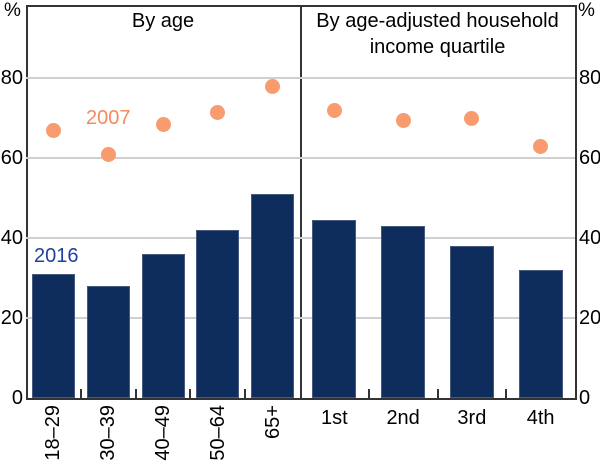  Describe the element at coordinates (12, 10) in the screenshot. I see `y-axis-unit-left: %` at that location.